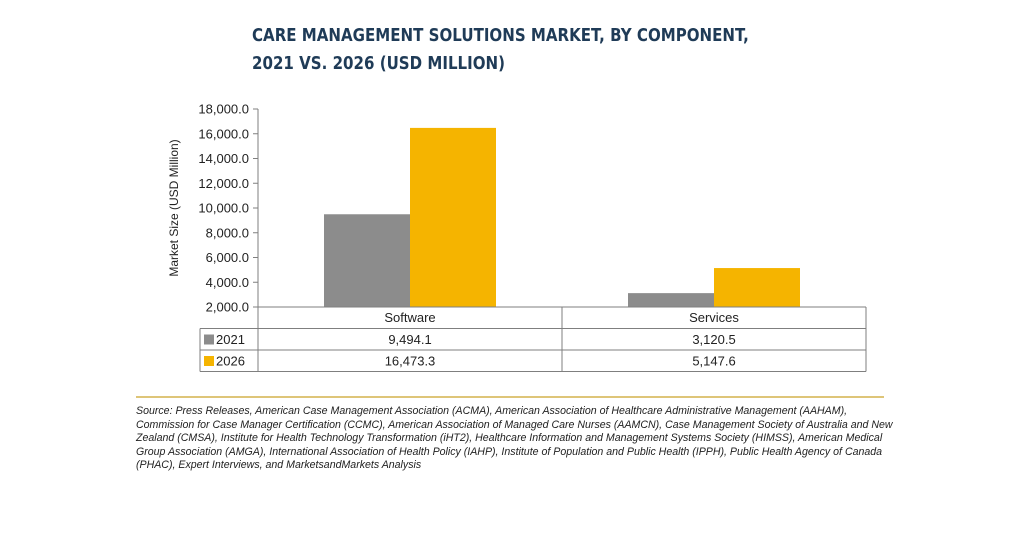 This screenshot has width=1024, height=536. What do you see at coordinates (227, 232) in the screenshot?
I see `y-tick-label: 8,000.0` at bounding box center [227, 232].